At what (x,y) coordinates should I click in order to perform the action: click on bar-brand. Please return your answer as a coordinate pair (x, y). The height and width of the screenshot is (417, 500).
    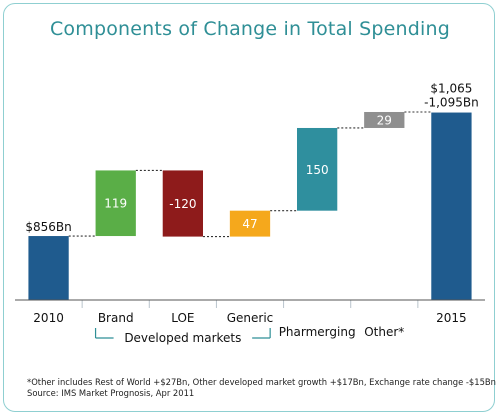
    Looking at the image, I should click on (115, 203).